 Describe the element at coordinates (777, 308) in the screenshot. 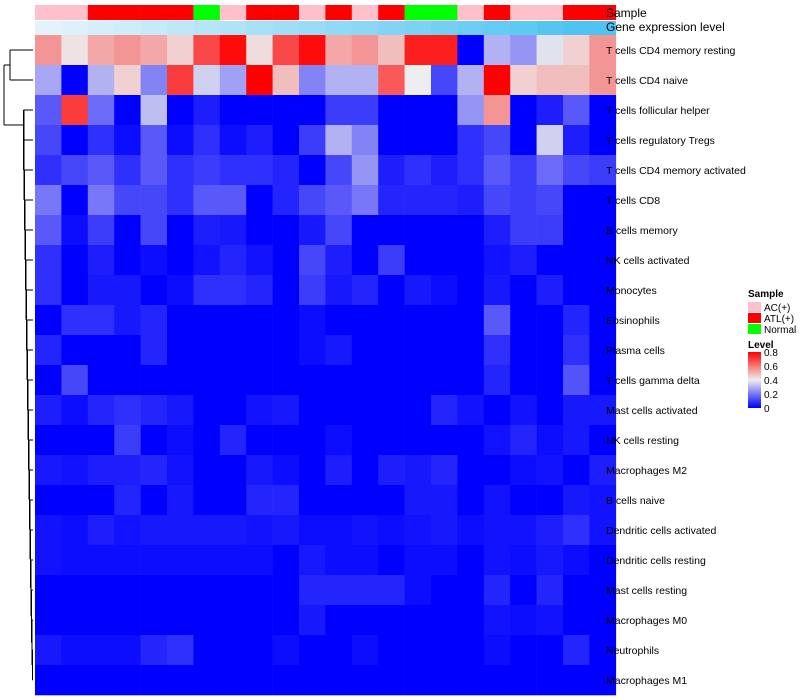

I see `legend-item-label: AC(+)` at that location.